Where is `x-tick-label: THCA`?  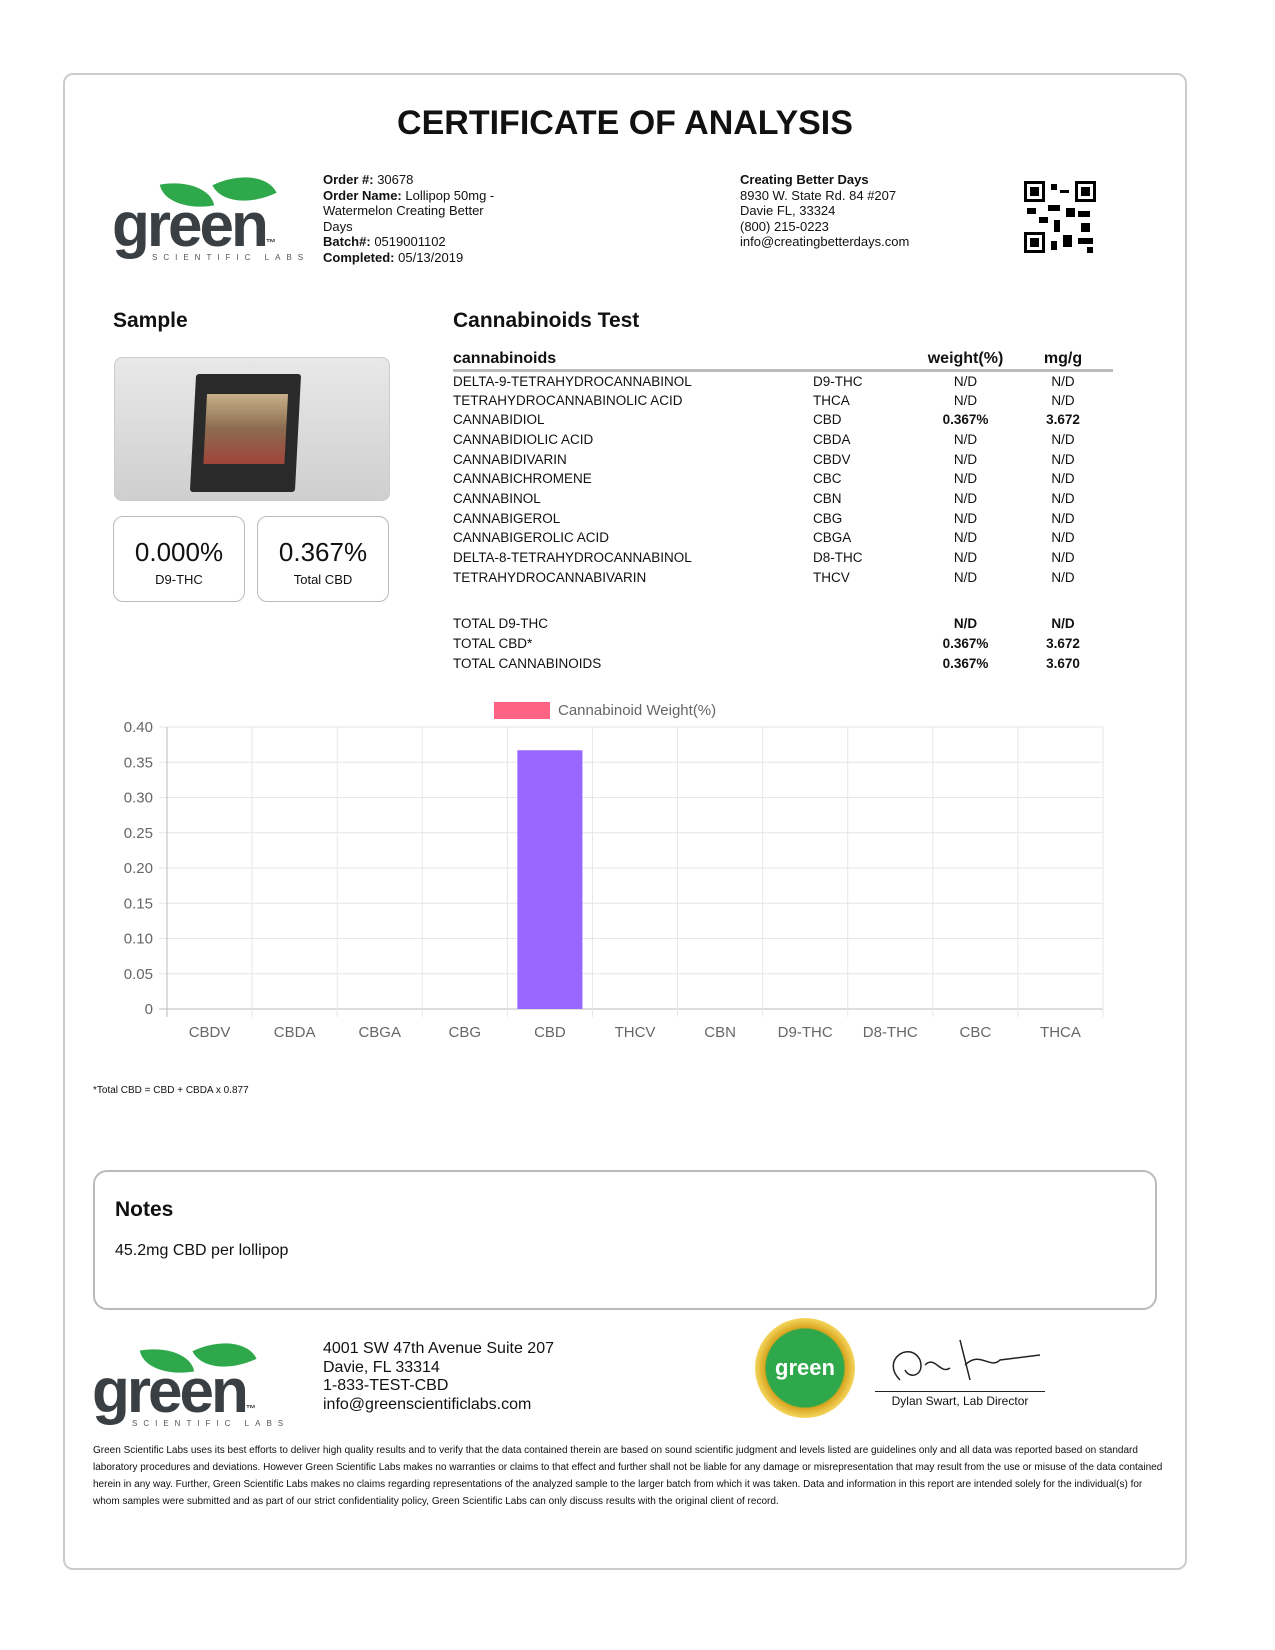 x-tick-label: THCA is located at coordinates (1060, 1032).